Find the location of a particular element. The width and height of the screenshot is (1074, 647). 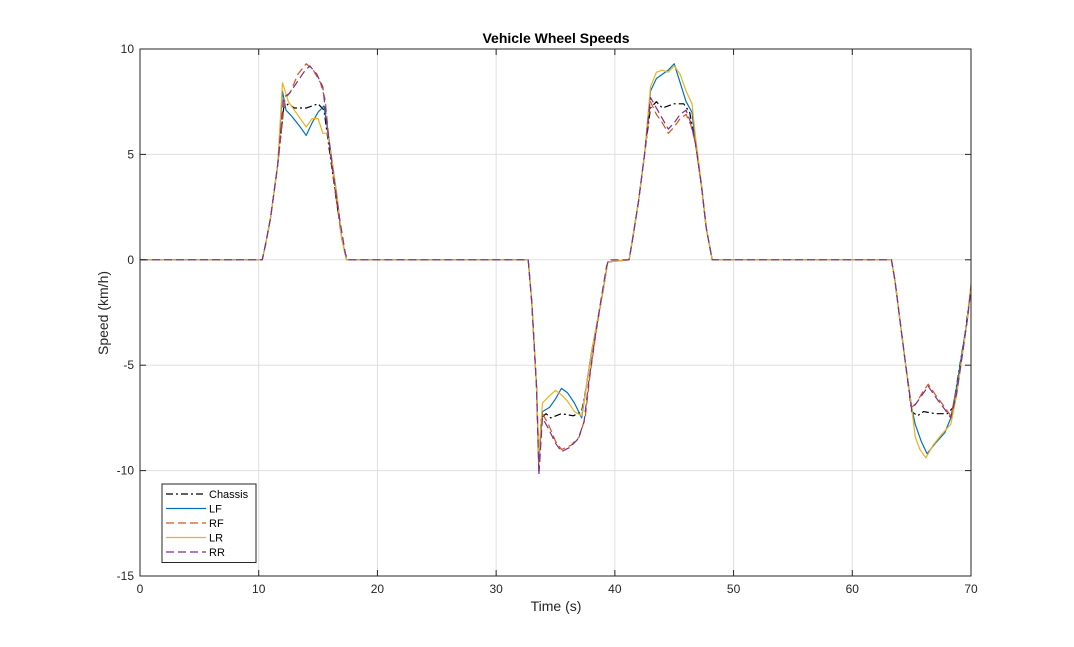

y-tick-label: -15 is located at coordinates (126, 576).